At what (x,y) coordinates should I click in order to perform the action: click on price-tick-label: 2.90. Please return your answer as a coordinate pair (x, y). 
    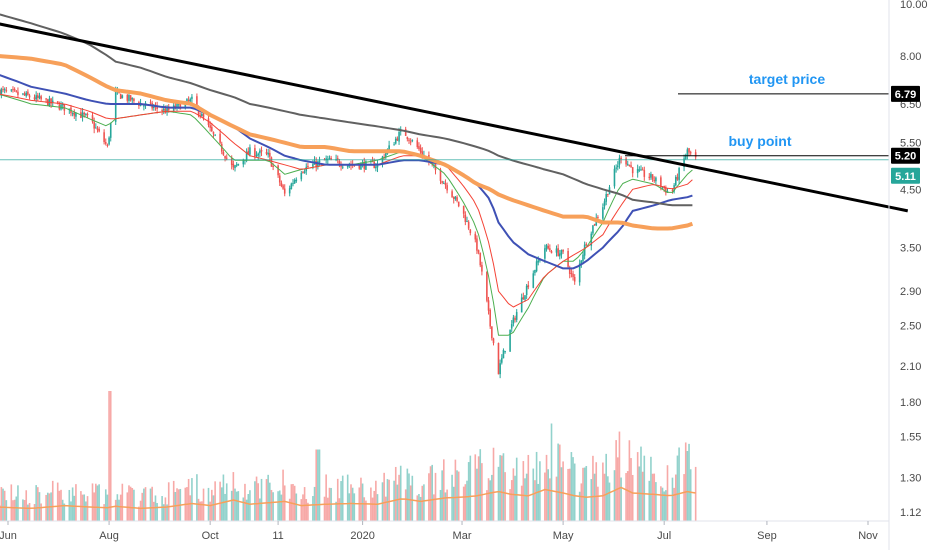
    Looking at the image, I should click on (910, 292).